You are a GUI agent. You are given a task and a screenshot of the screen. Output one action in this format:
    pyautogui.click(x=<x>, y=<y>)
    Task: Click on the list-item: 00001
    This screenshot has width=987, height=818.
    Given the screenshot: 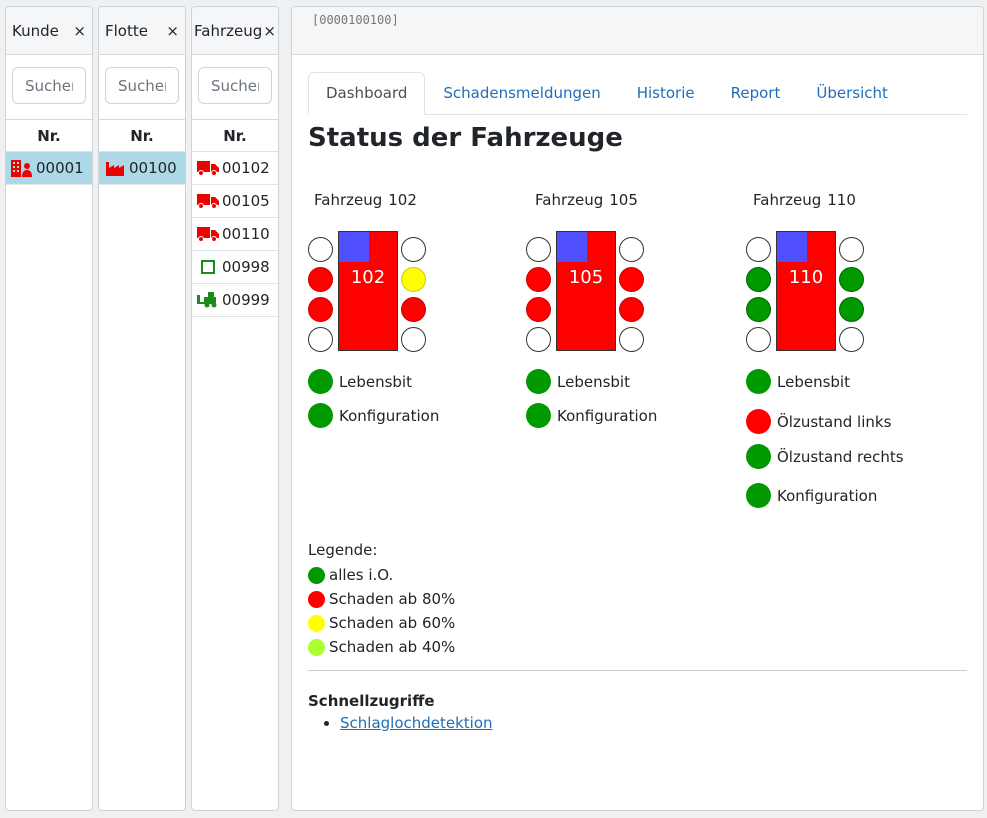 What is the action you would take?
    pyautogui.click(x=49, y=168)
    